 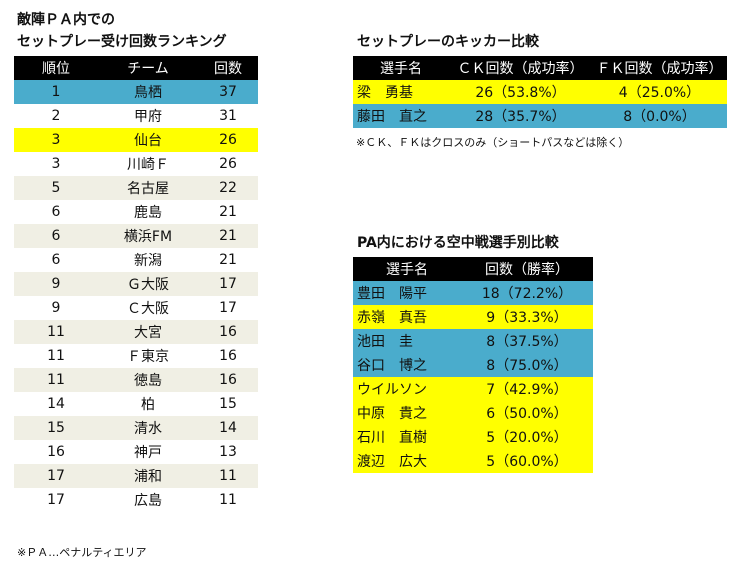 What do you see at coordinates (148, 212) in the screenshot?
I see `ranking-team-cell: 鹿島` at bounding box center [148, 212].